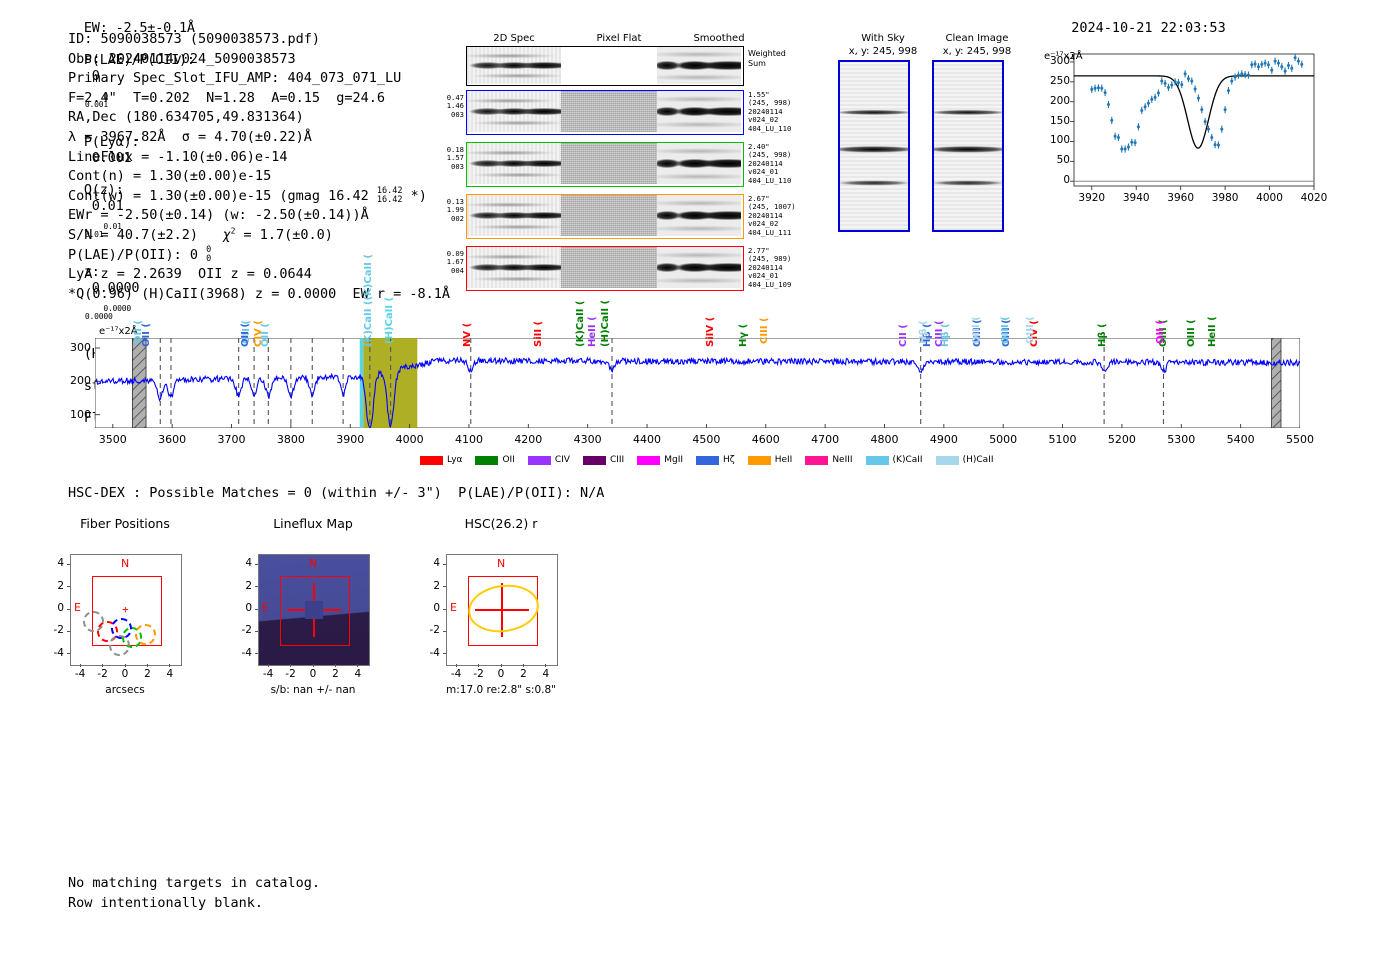  I want to click on bottom-panel-yticklabel: -2, so click(58, 630).